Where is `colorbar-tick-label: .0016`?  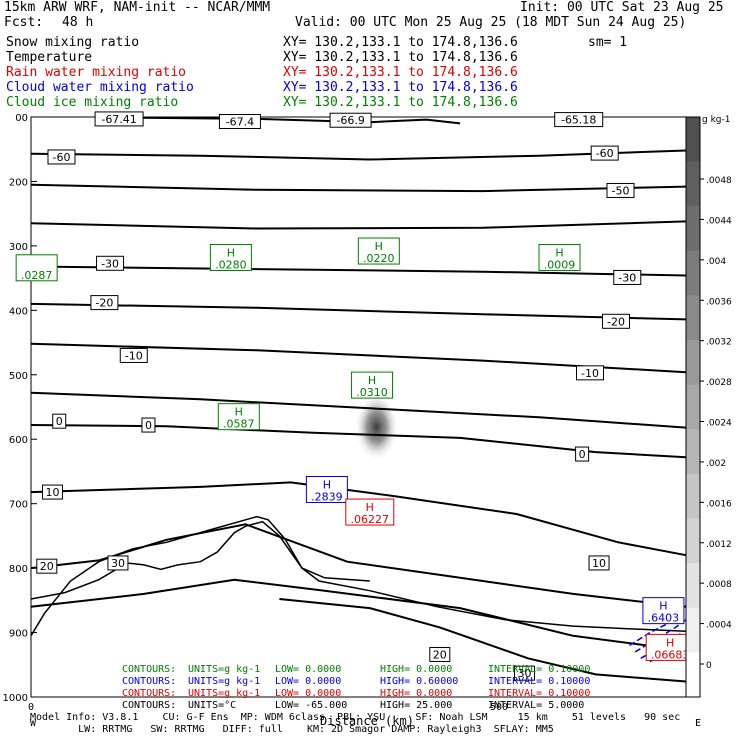 colorbar-tick-label: .0016 is located at coordinates (719, 504).